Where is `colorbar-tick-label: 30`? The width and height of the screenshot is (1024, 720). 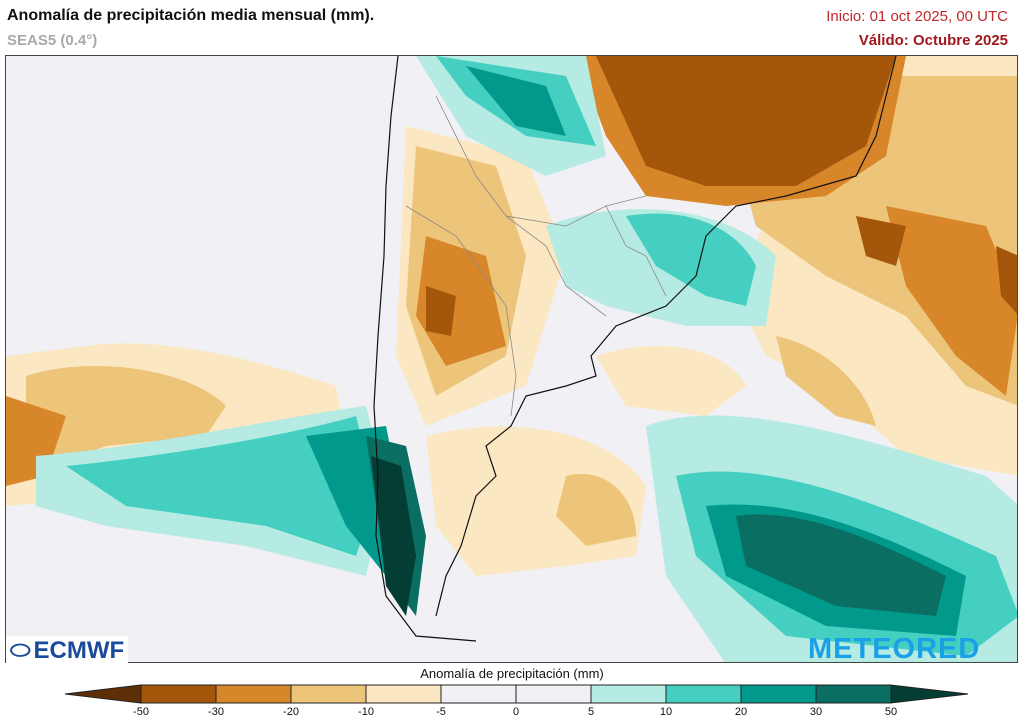 colorbar-tick-label: 30 is located at coordinates (816, 712).